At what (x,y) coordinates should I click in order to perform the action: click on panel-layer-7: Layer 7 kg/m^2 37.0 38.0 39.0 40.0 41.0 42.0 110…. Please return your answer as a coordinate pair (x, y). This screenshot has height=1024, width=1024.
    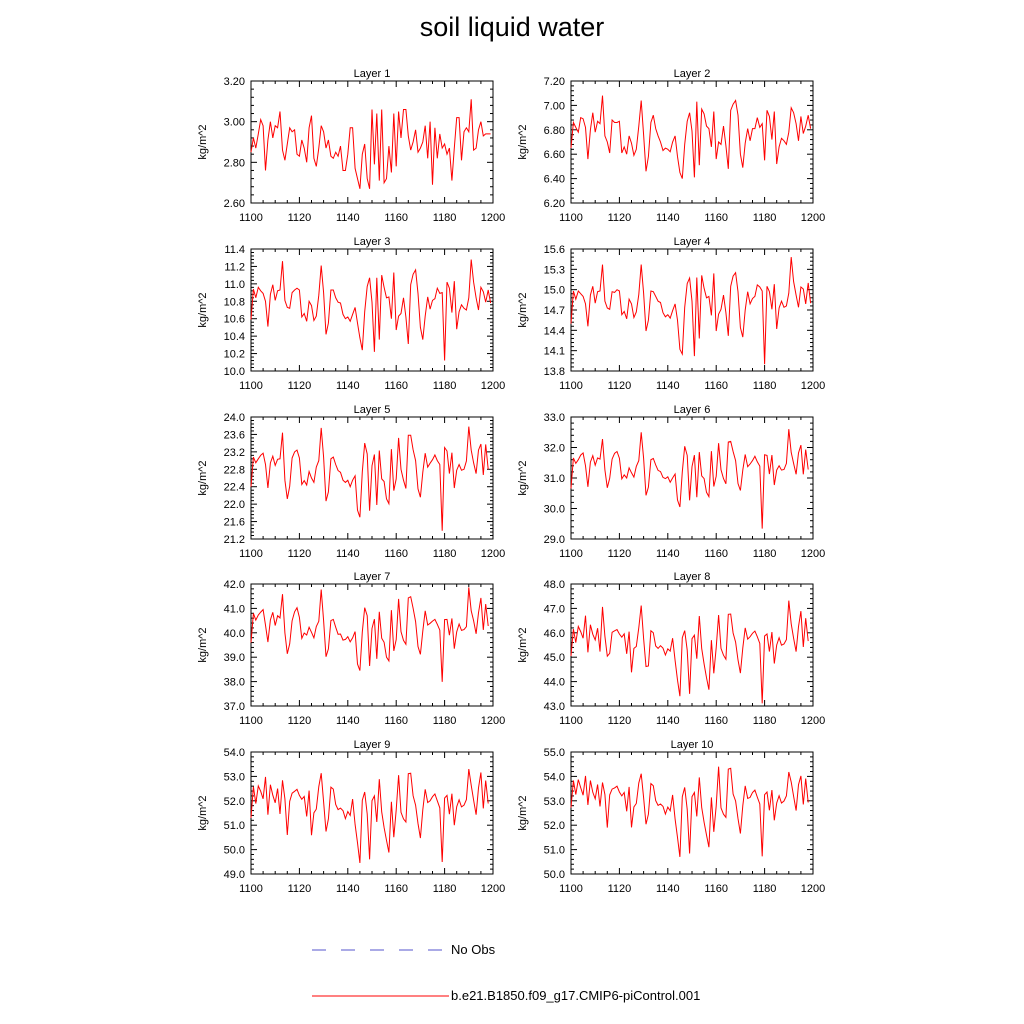
    Looking at the image, I should click on (351, 649).